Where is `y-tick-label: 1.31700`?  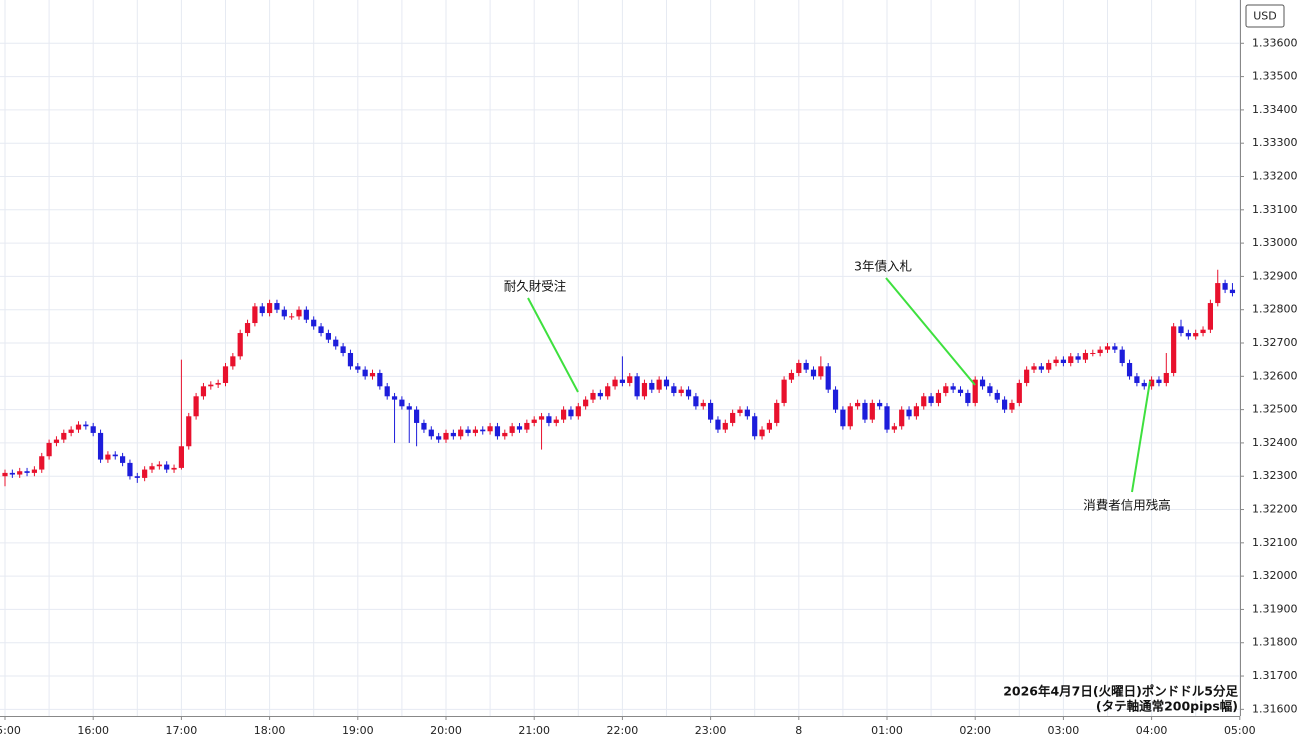
y-tick-label: 1.31700 is located at coordinates (1275, 675).